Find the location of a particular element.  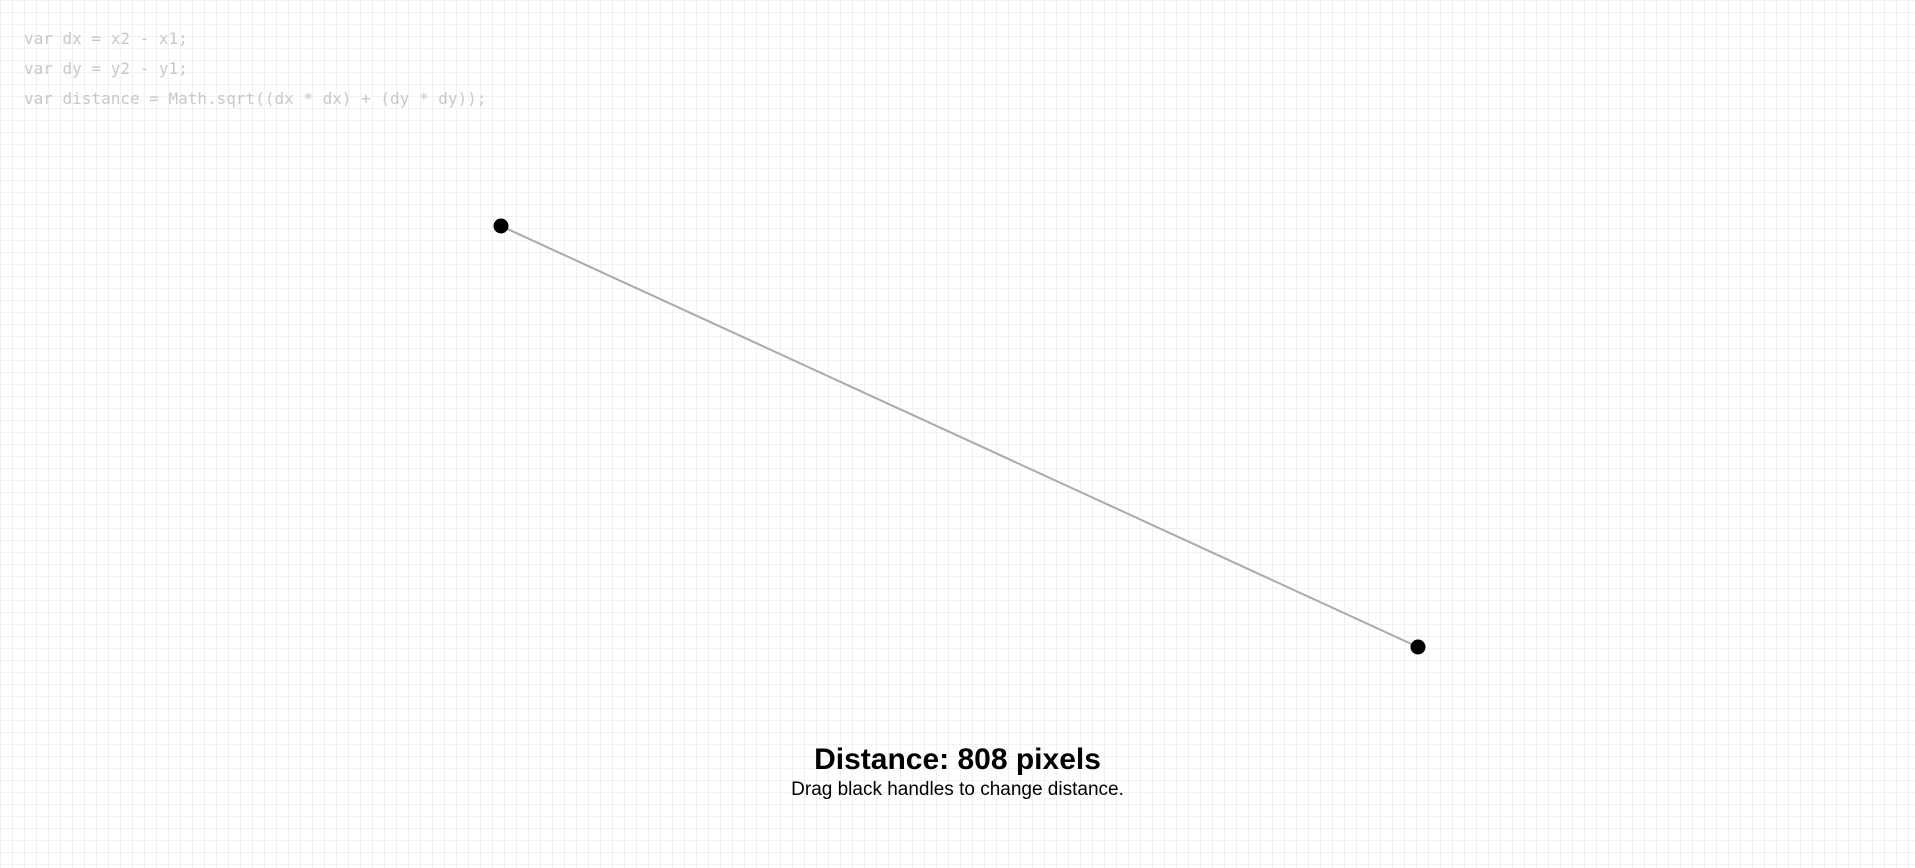

distance-title: Distance: 808 pixels is located at coordinates (957, 759).